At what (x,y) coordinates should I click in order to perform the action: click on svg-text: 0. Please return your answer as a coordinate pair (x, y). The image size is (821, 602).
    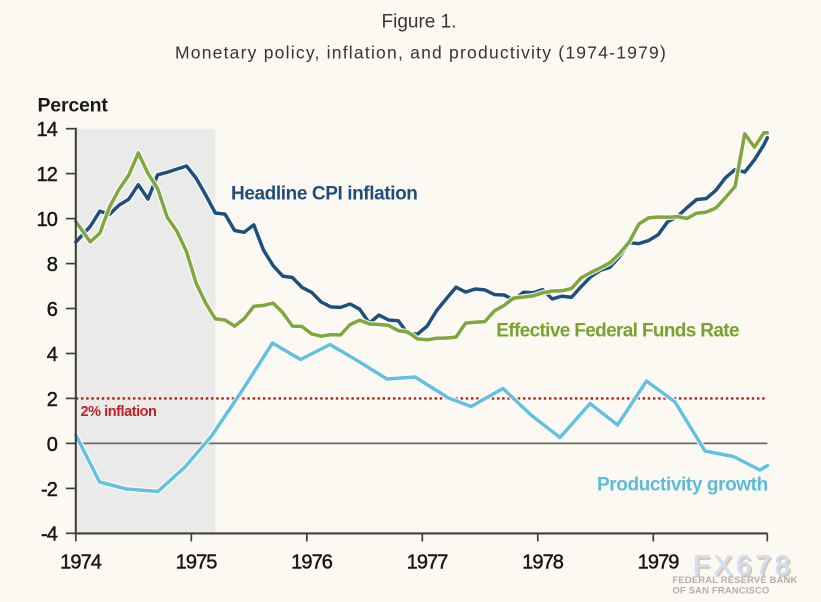
    Looking at the image, I should click on (52, 445).